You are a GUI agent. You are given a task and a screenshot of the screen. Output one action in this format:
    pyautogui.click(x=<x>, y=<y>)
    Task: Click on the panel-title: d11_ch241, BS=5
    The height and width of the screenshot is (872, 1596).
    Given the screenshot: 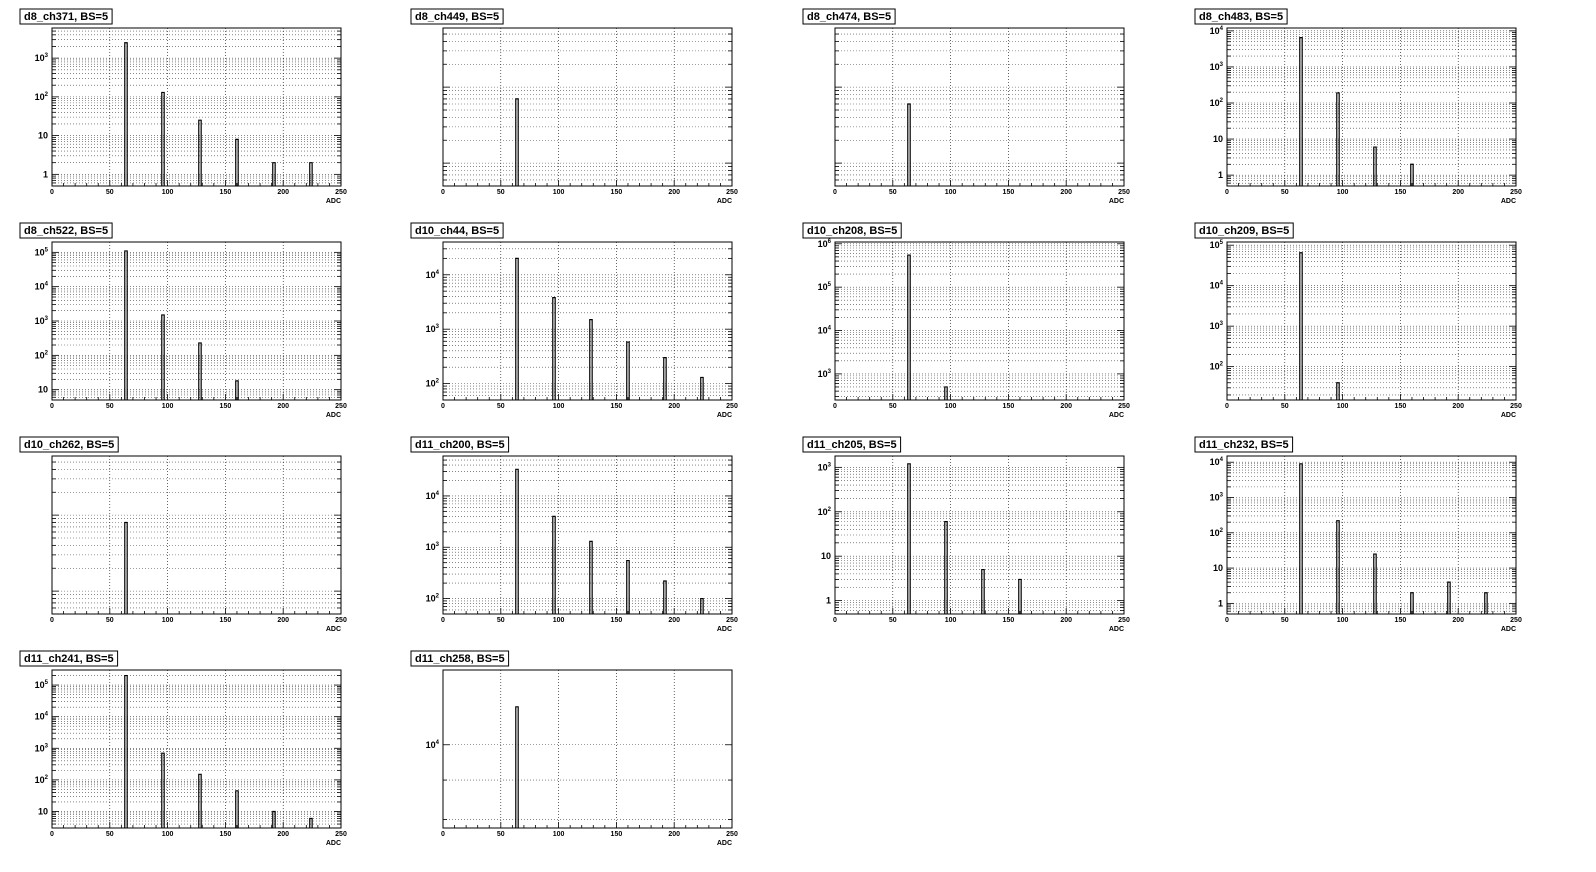 What is the action you would take?
    pyautogui.click(x=69, y=659)
    